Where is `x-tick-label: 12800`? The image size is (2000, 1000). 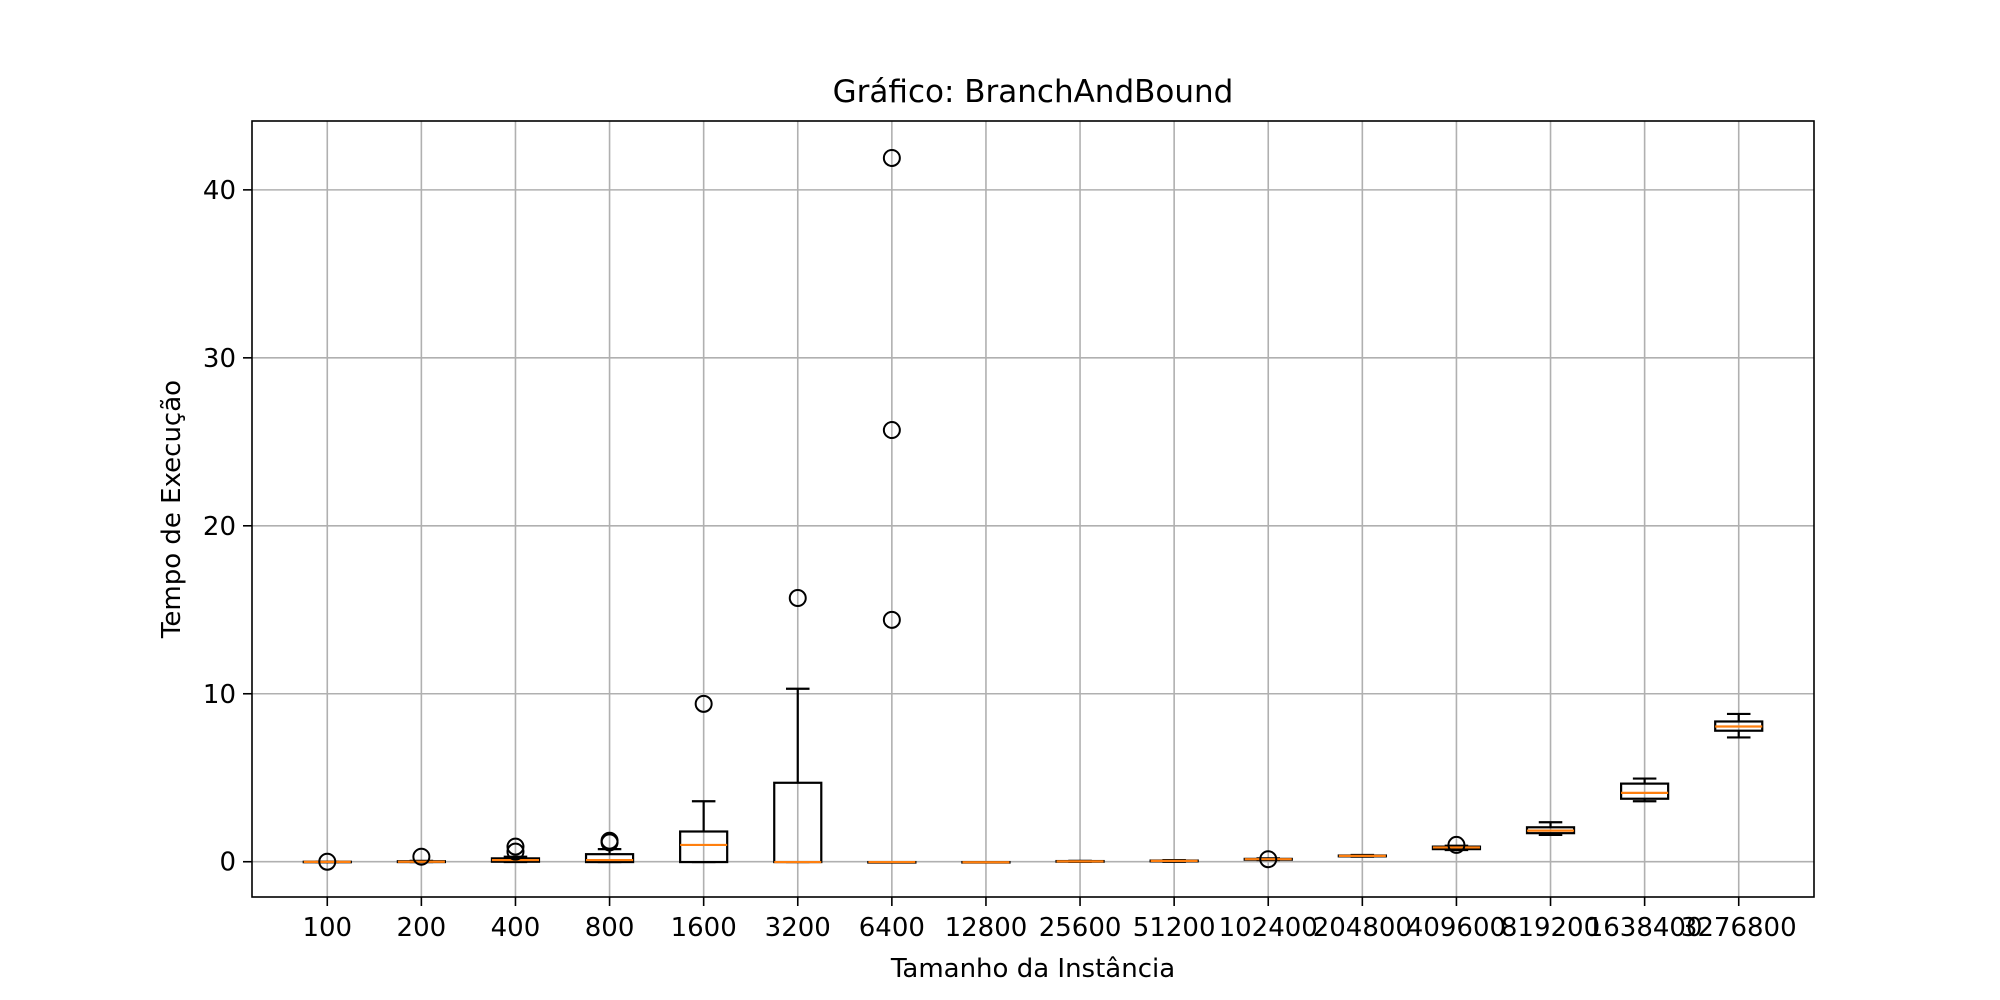 x-tick-label: 12800 is located at coordinates (986, 928).